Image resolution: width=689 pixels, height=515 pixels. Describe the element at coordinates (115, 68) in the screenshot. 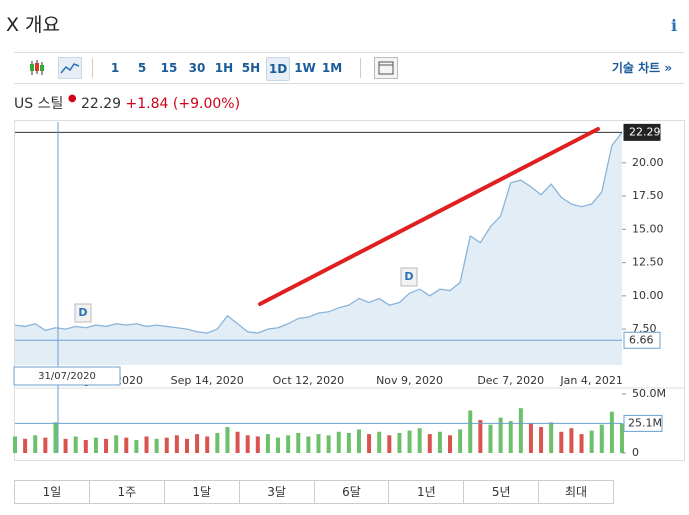

I see `interval-button: 1` at that location.